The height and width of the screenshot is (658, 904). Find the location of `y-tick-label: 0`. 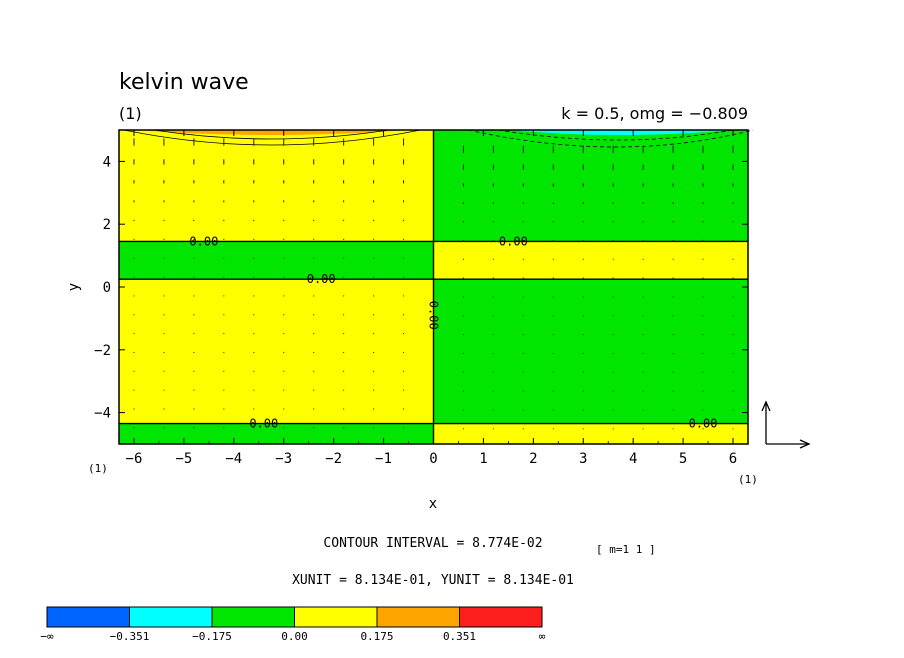

y-tick-label: 0 is located at coordinates (107, 288).